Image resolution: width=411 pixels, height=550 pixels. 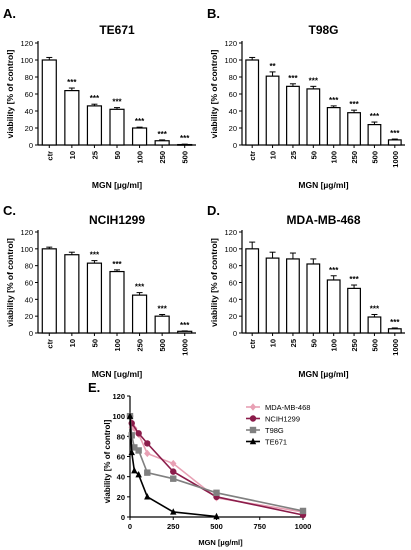 What do you see at coordinates (130, 526) in the screenshot?
I see `x-tick-label: 0` at bounding box center [130, 526].